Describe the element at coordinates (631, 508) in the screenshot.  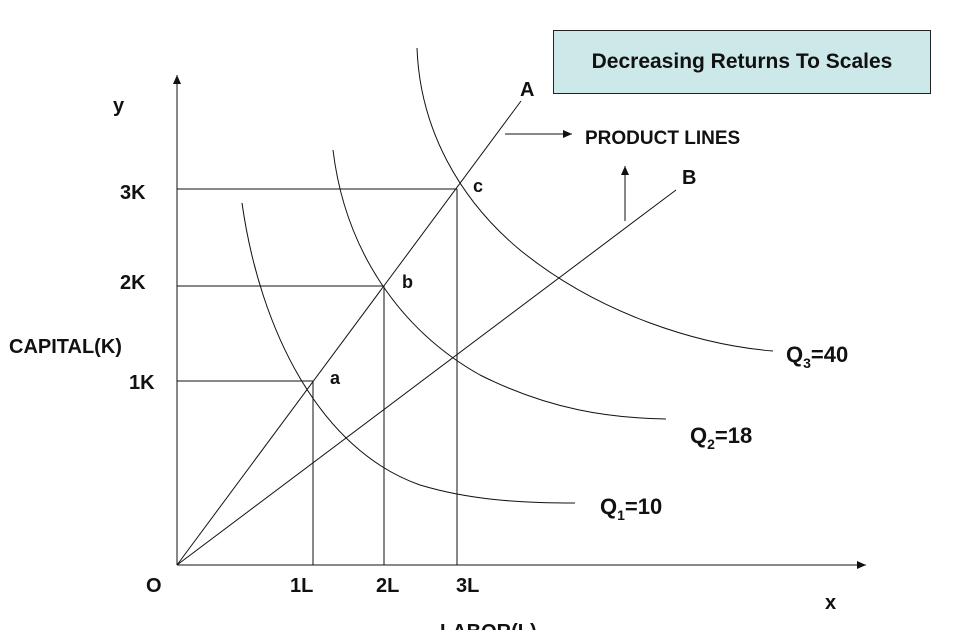
I see `isoquant-q1-label: Q1=10` at that location.